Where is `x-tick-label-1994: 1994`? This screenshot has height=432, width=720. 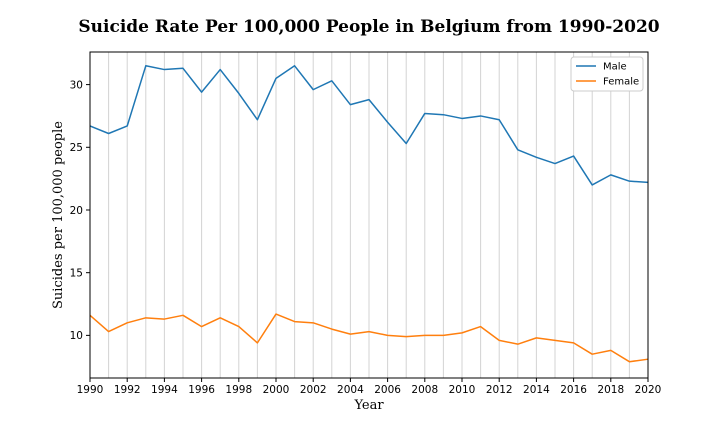 x-tick-label-1994: 1994 is located at coordinates (164, 390).